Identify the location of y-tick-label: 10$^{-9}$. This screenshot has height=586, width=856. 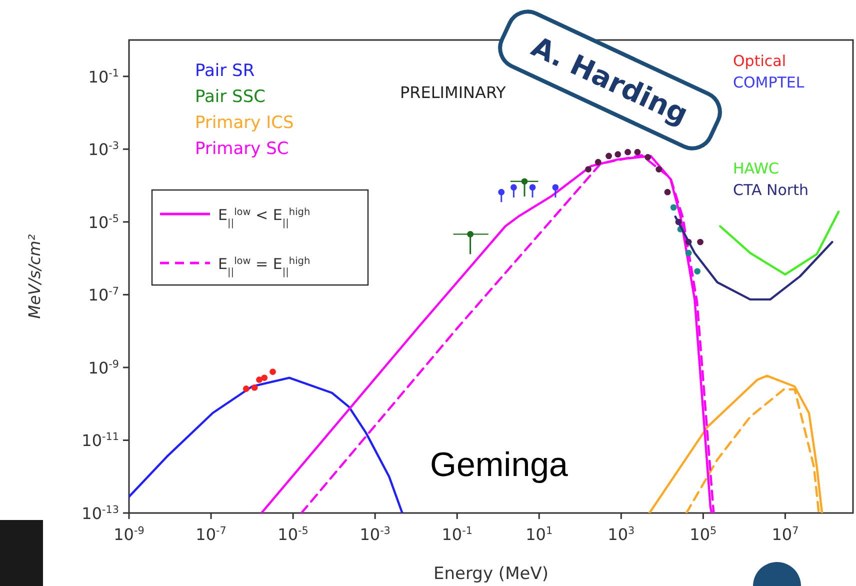
(103, 368).